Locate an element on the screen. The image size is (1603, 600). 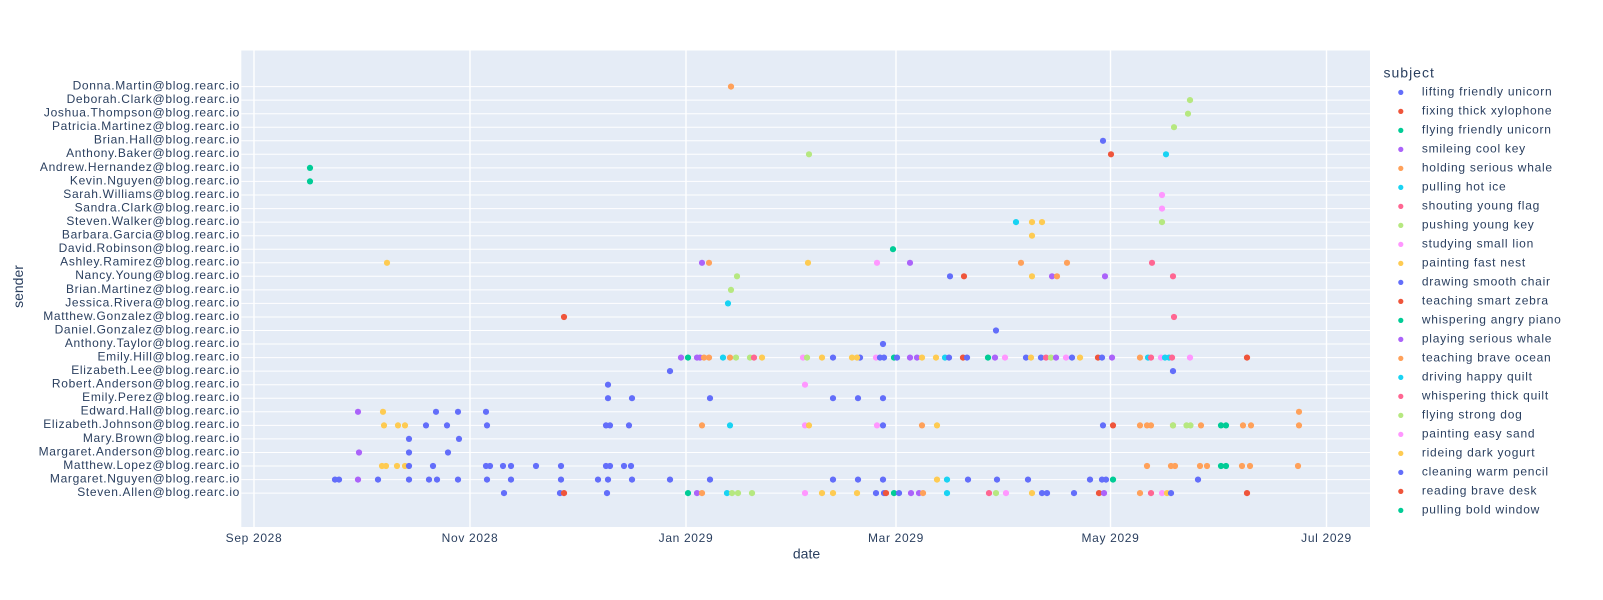
svg-text: painting easy sand is located at coordinates (1478, 434).